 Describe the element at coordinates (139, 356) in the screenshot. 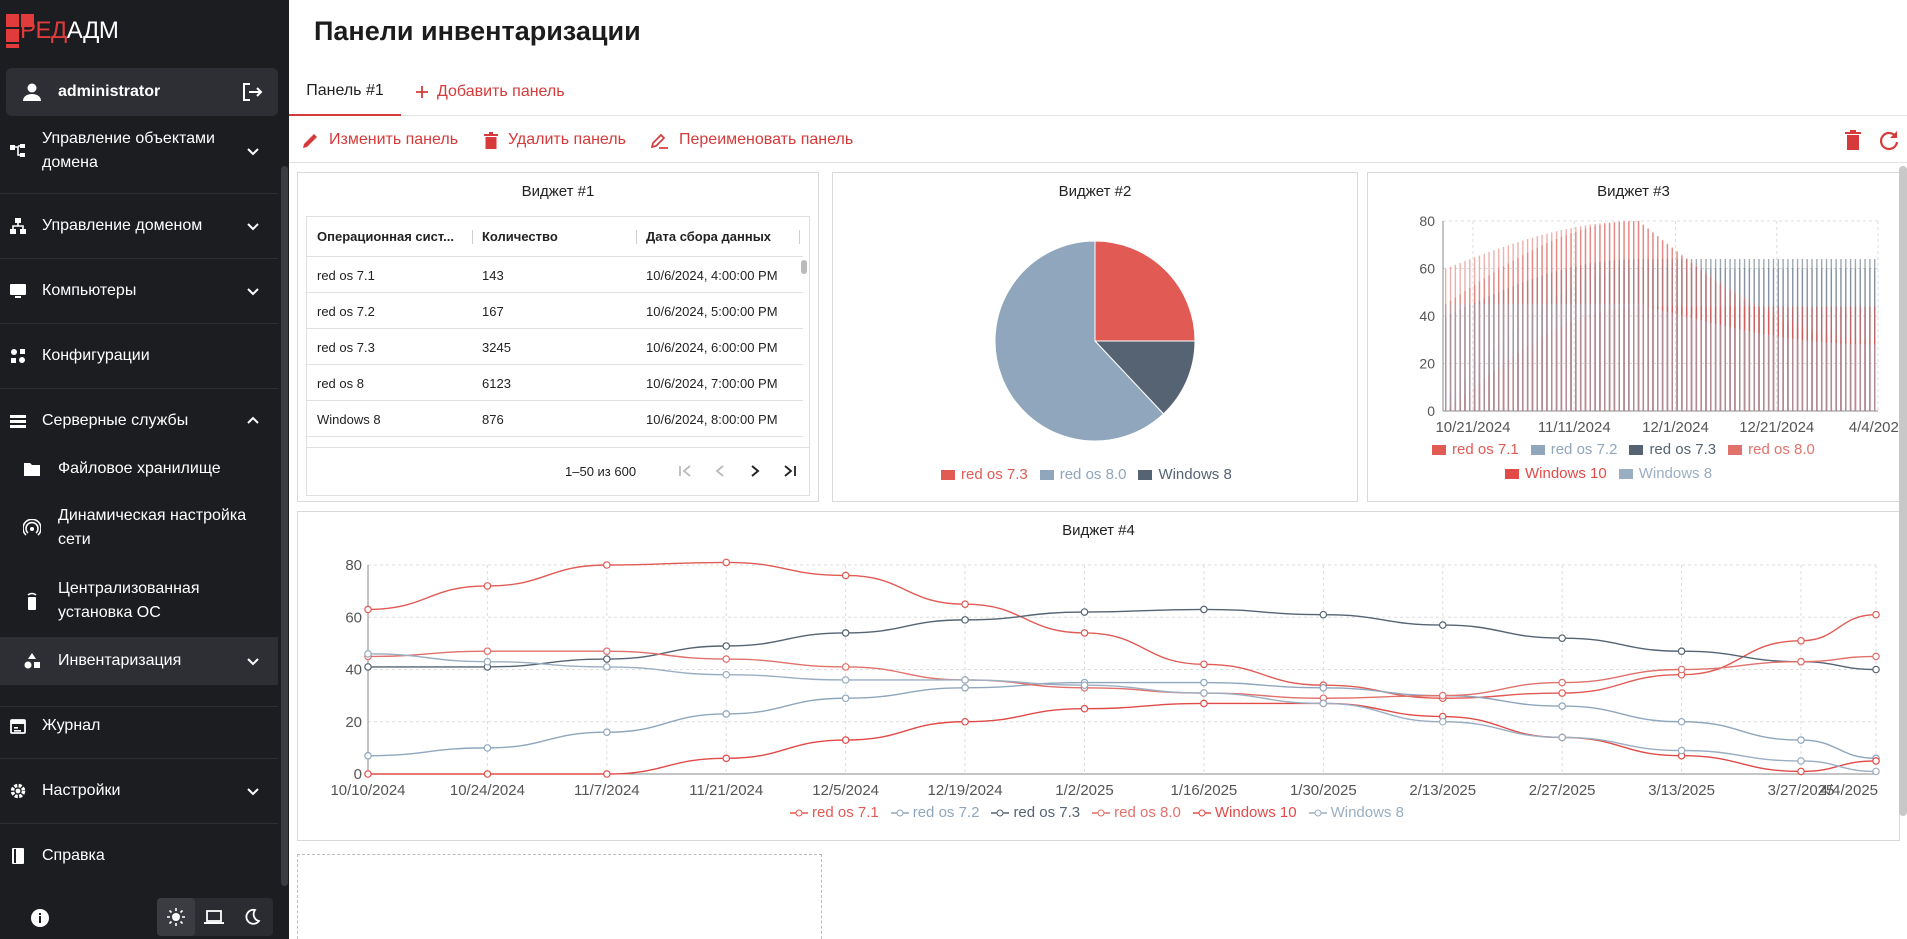

I see `sidebar-item-configurations: Конфигурации` at that location.